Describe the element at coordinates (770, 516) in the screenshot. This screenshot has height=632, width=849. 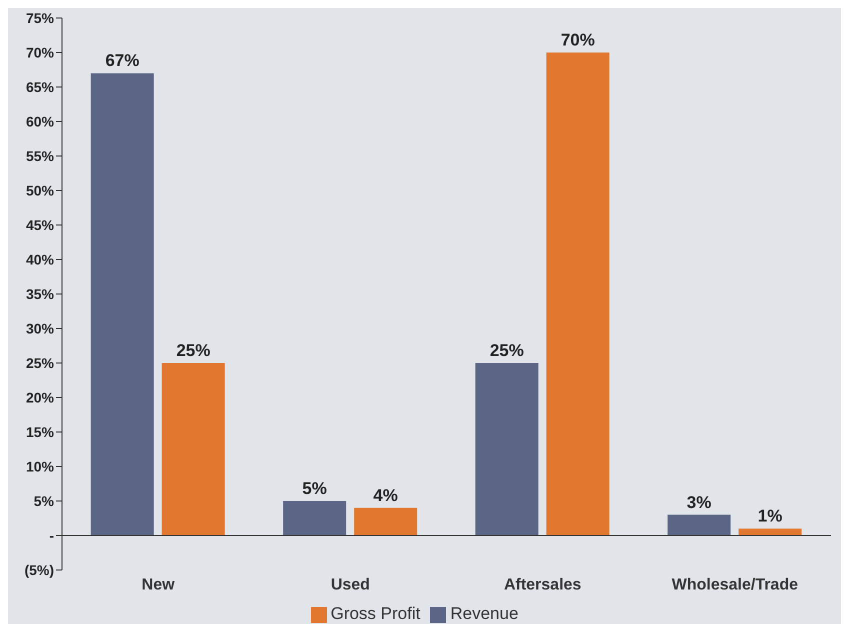
I see `text: 1%` at that location.